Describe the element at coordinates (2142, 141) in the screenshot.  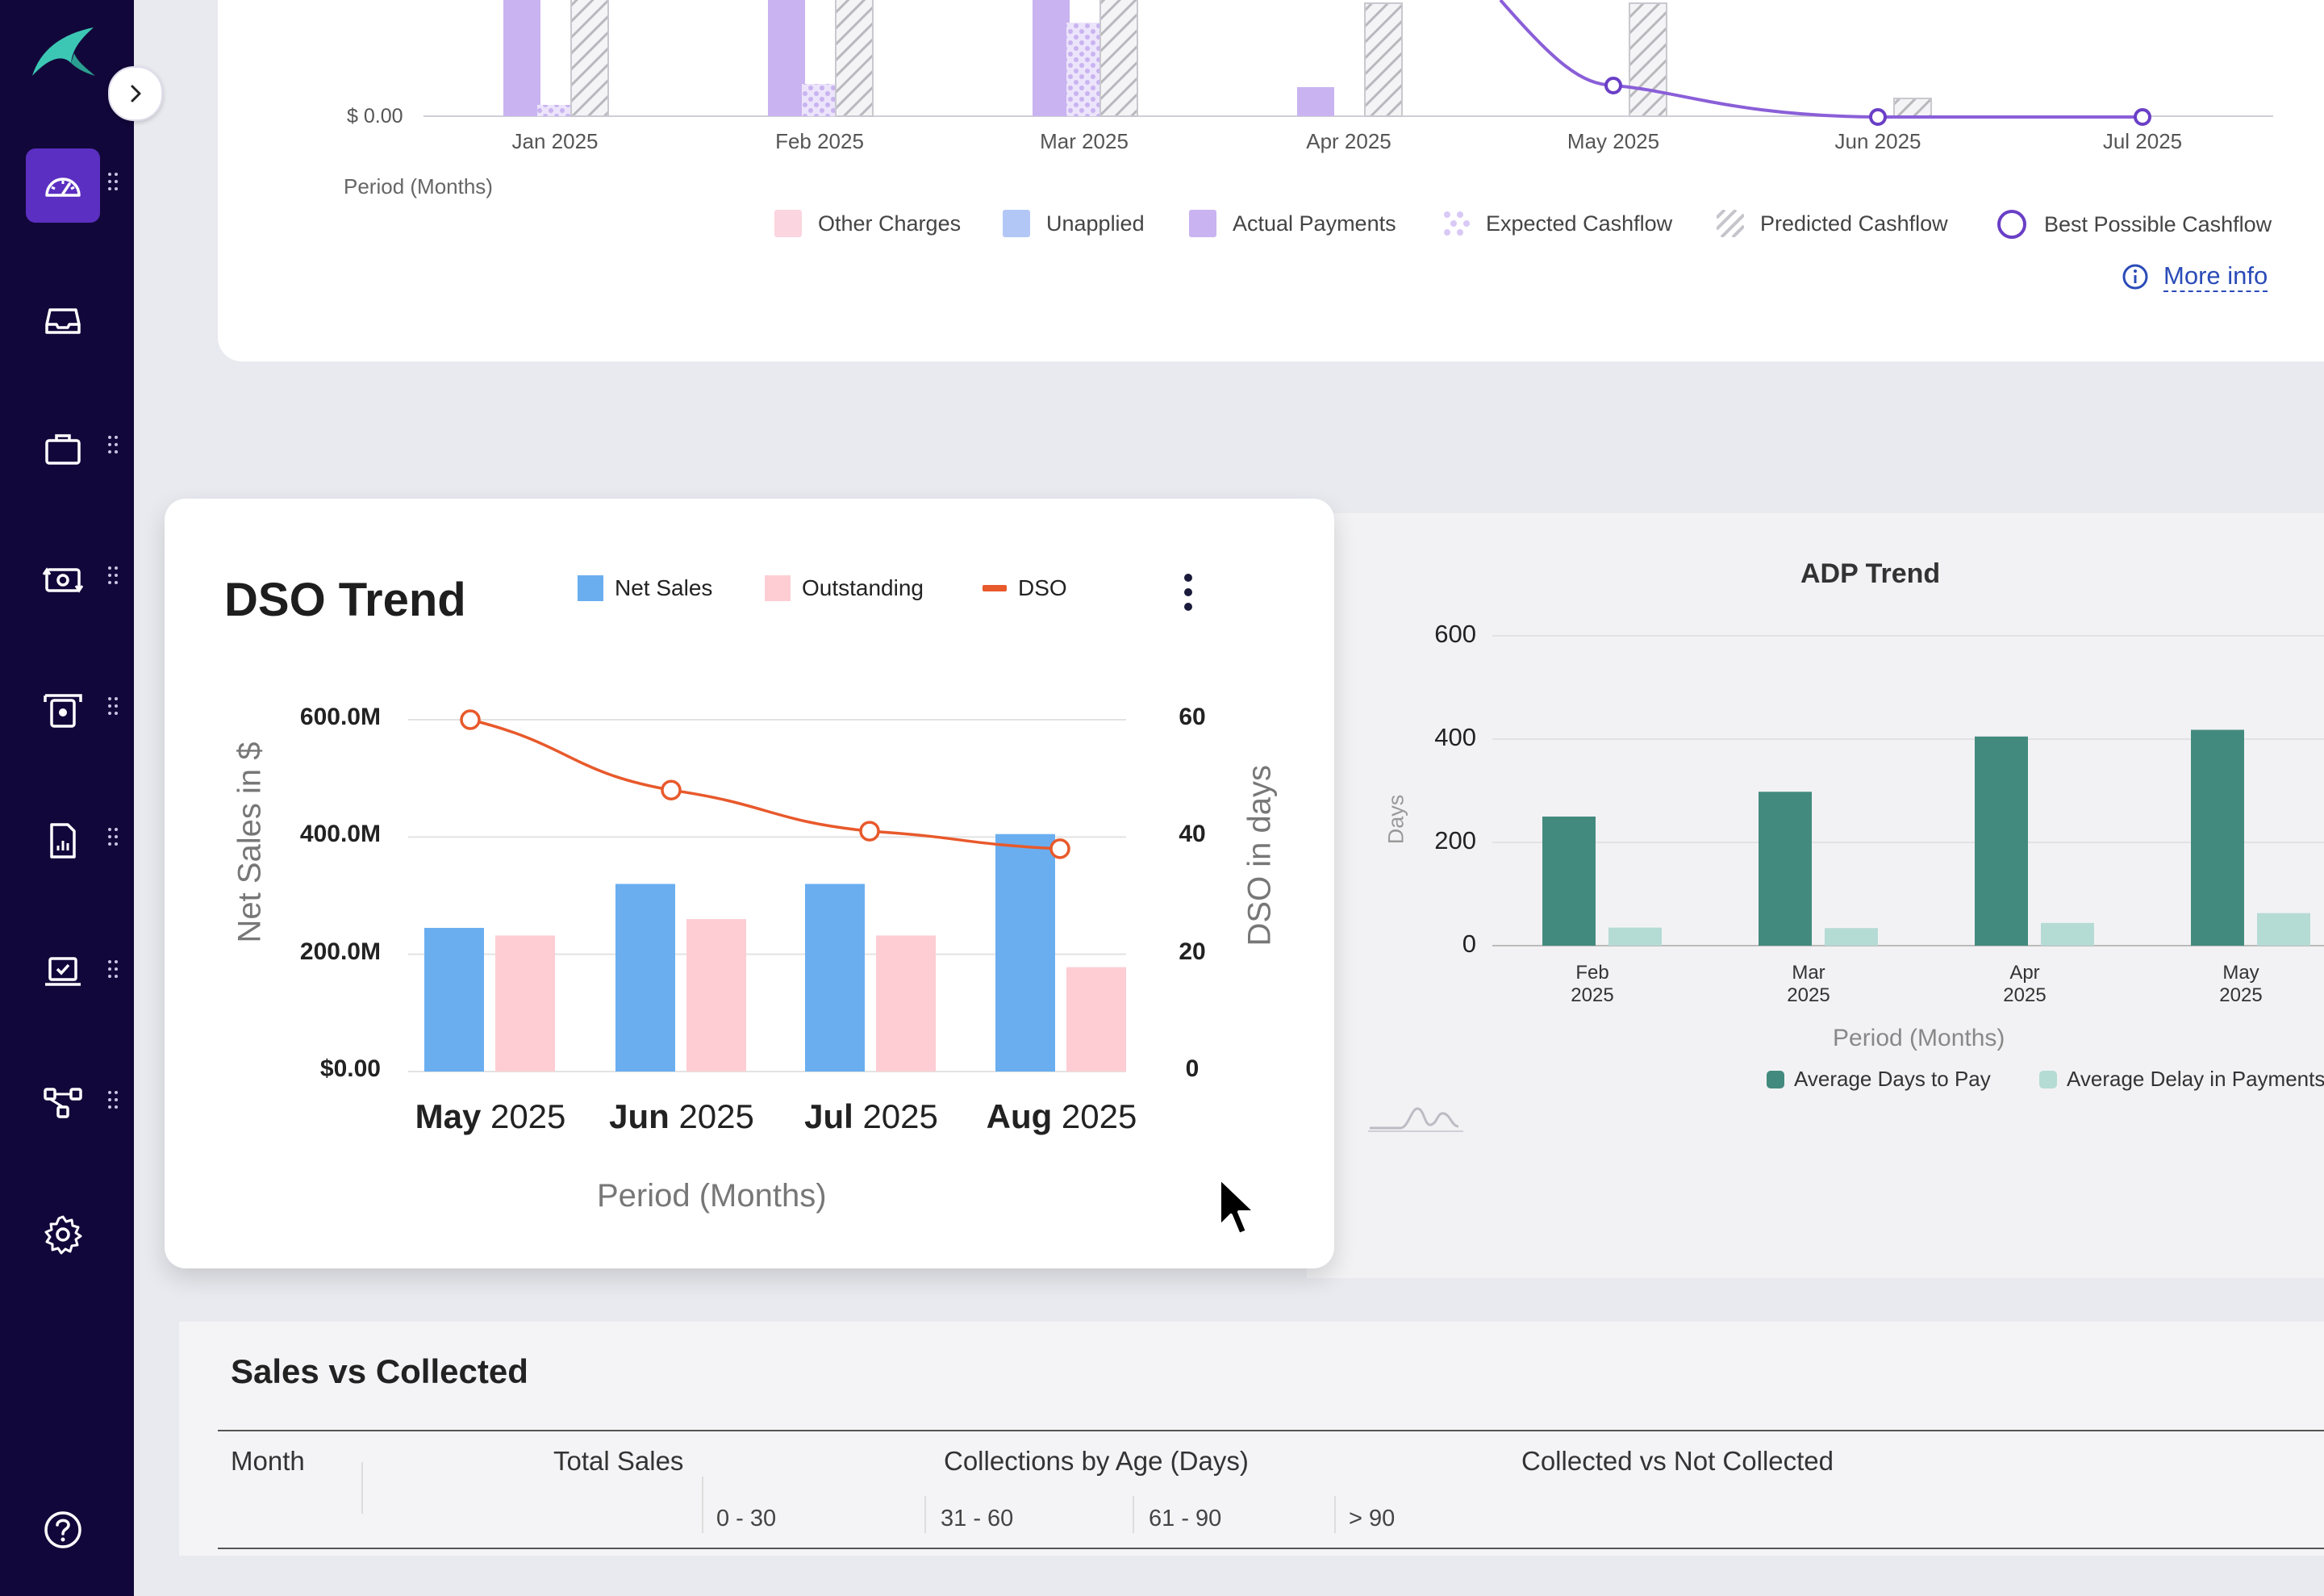
I see `cashflow-x-tick-label: Jul 2025` at that location.